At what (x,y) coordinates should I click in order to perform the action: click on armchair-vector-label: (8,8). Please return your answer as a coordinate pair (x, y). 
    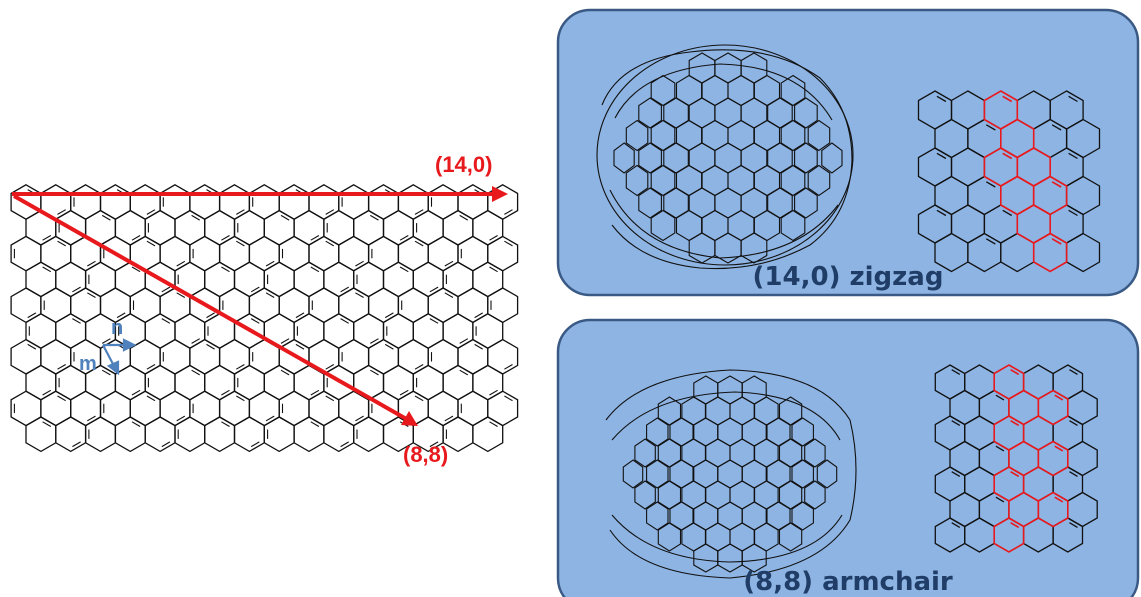
    Looking at the image, I should click on (425, 454).